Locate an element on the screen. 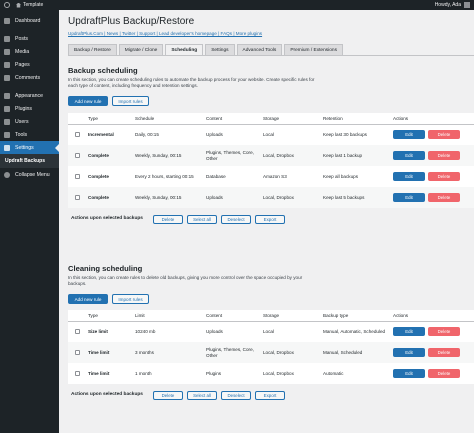 The image size is (474, 433). admin-bar: Template Howdy, Ada is located at coordinates (237, 5).